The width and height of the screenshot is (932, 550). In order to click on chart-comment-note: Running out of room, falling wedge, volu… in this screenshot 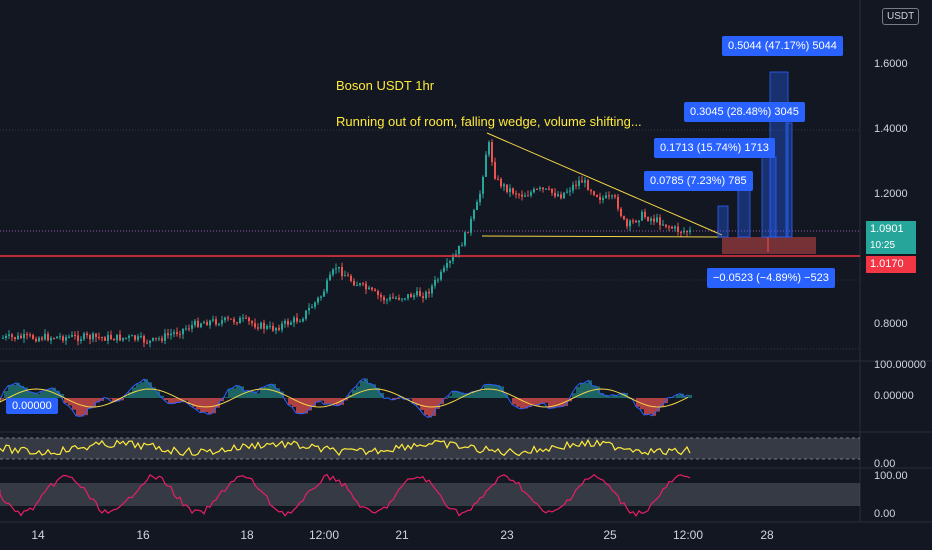, I will do `click(489, 121)`.